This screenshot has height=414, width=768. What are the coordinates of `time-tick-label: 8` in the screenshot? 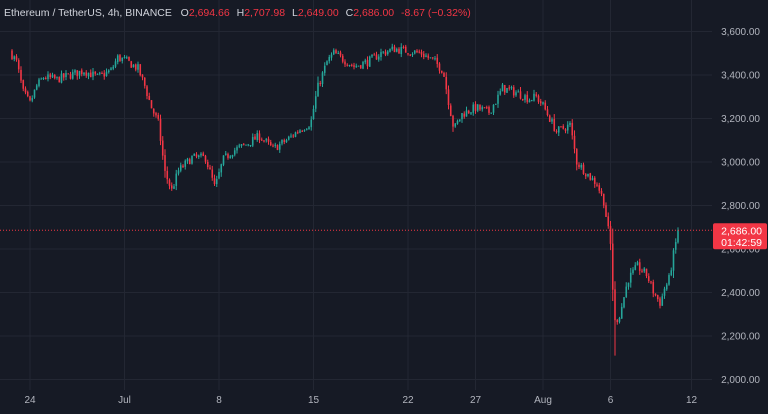 It's located at (219, 400).